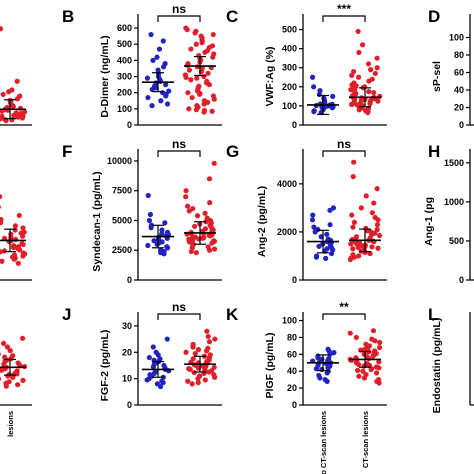  I want to click on panel-letter: K, so click(232, 314).